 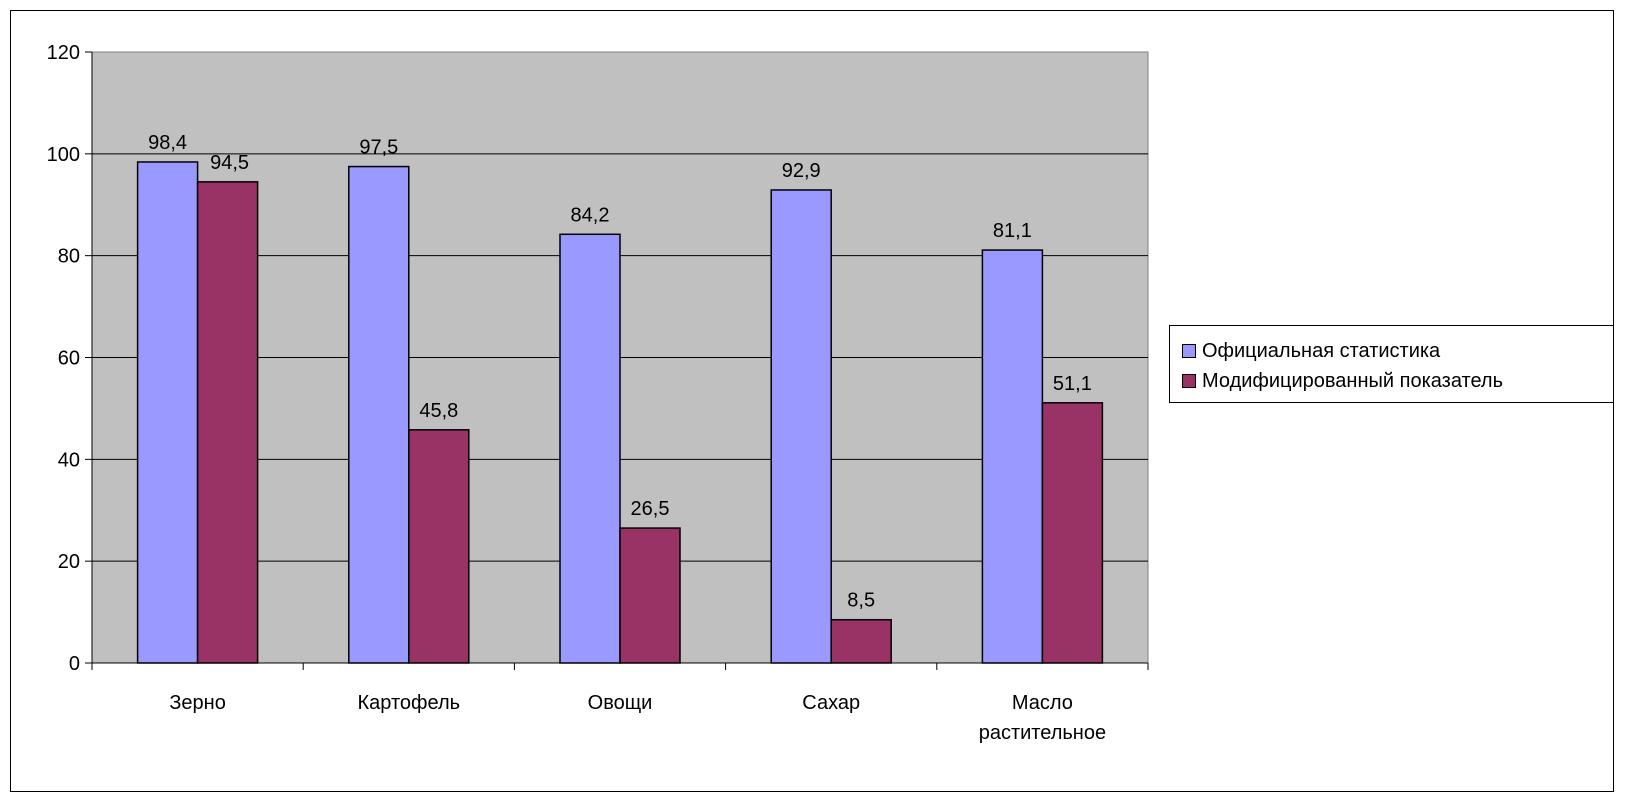 What do you see at coordinates (861, 601) in the screenshot?
I see `data-label: 8,5` at bounding box center [861, 601].